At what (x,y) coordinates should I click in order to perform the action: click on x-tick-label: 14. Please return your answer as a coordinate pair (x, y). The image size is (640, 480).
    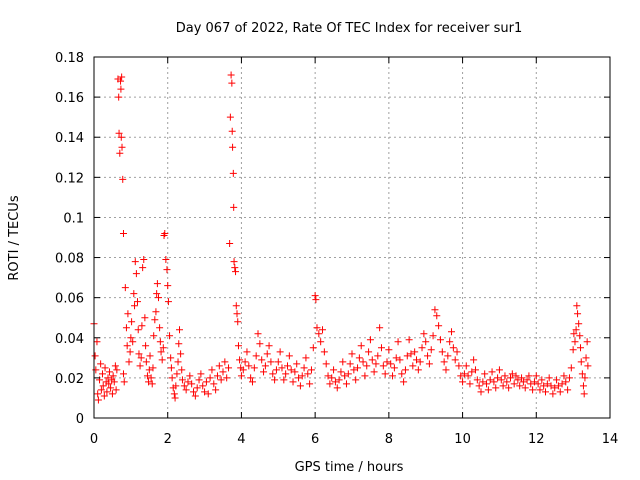
    Looking at the image, I should click on (610, 439).